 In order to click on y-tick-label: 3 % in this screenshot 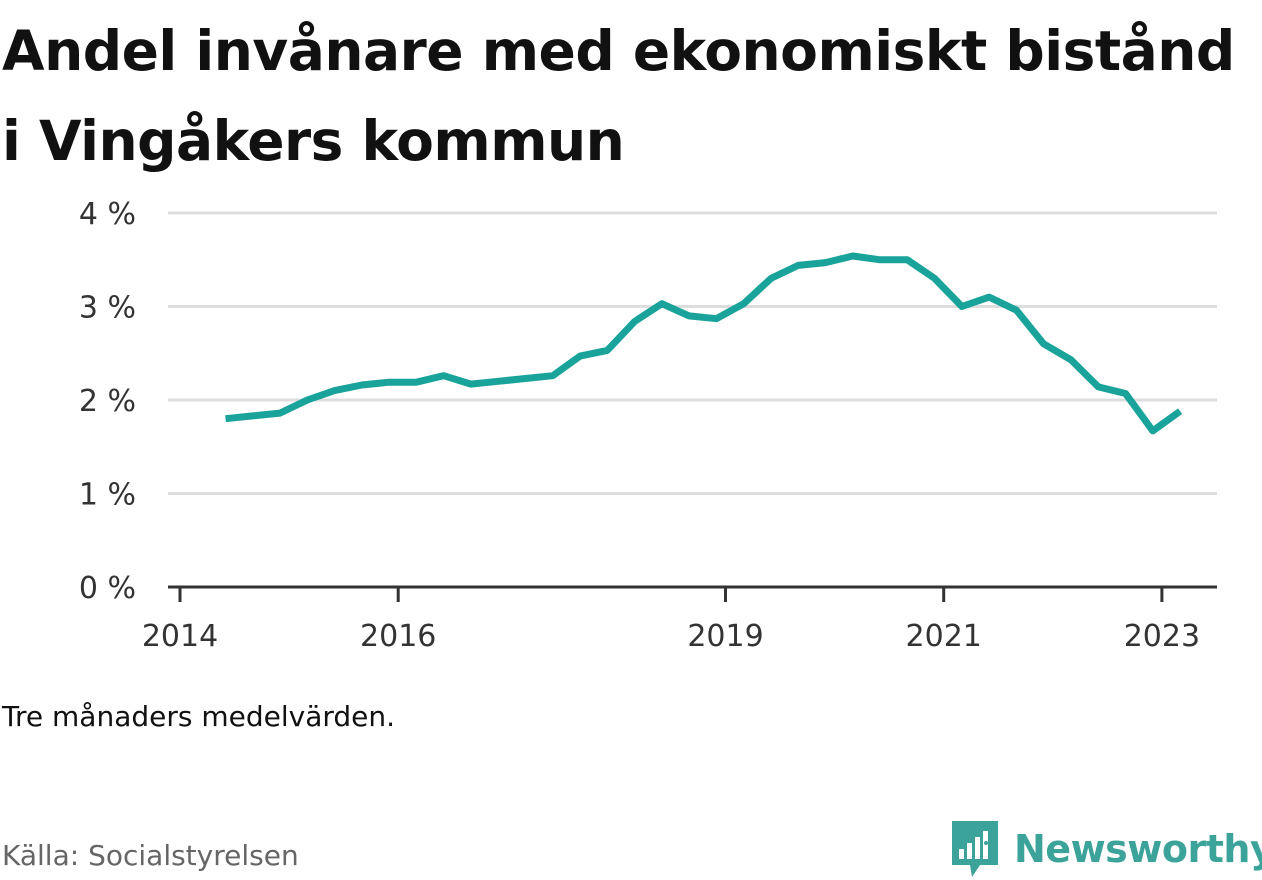, I will do `click(107, 308)`.